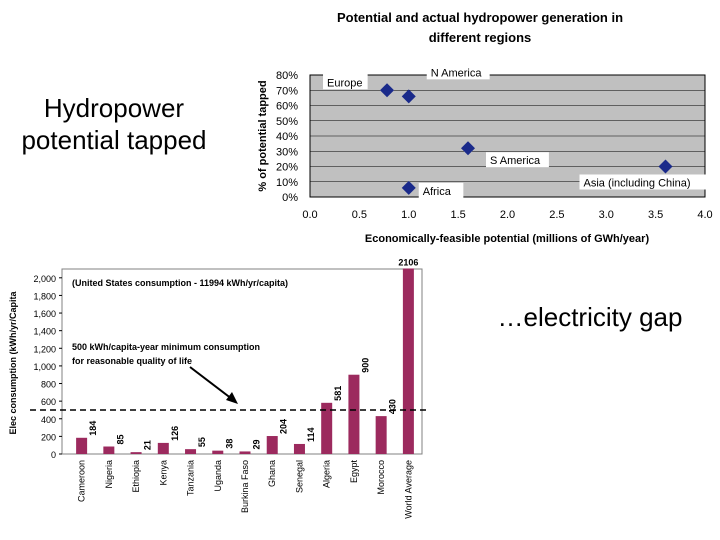 This screenshot has width=720, height=540. What do you see at coordinates (48, 385) in the screenshot?
I see `bar-ytick-label: 800` at bounding box center [48, 385].